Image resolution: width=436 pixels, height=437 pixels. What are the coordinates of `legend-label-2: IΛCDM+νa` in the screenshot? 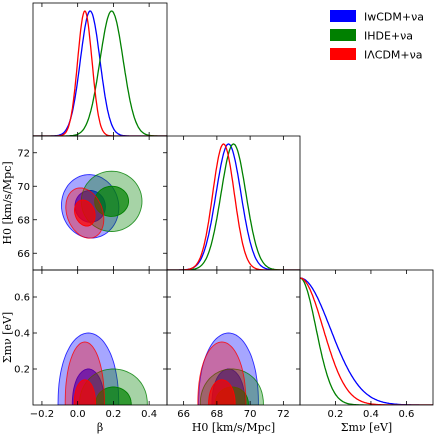 It's located at (393, 55).